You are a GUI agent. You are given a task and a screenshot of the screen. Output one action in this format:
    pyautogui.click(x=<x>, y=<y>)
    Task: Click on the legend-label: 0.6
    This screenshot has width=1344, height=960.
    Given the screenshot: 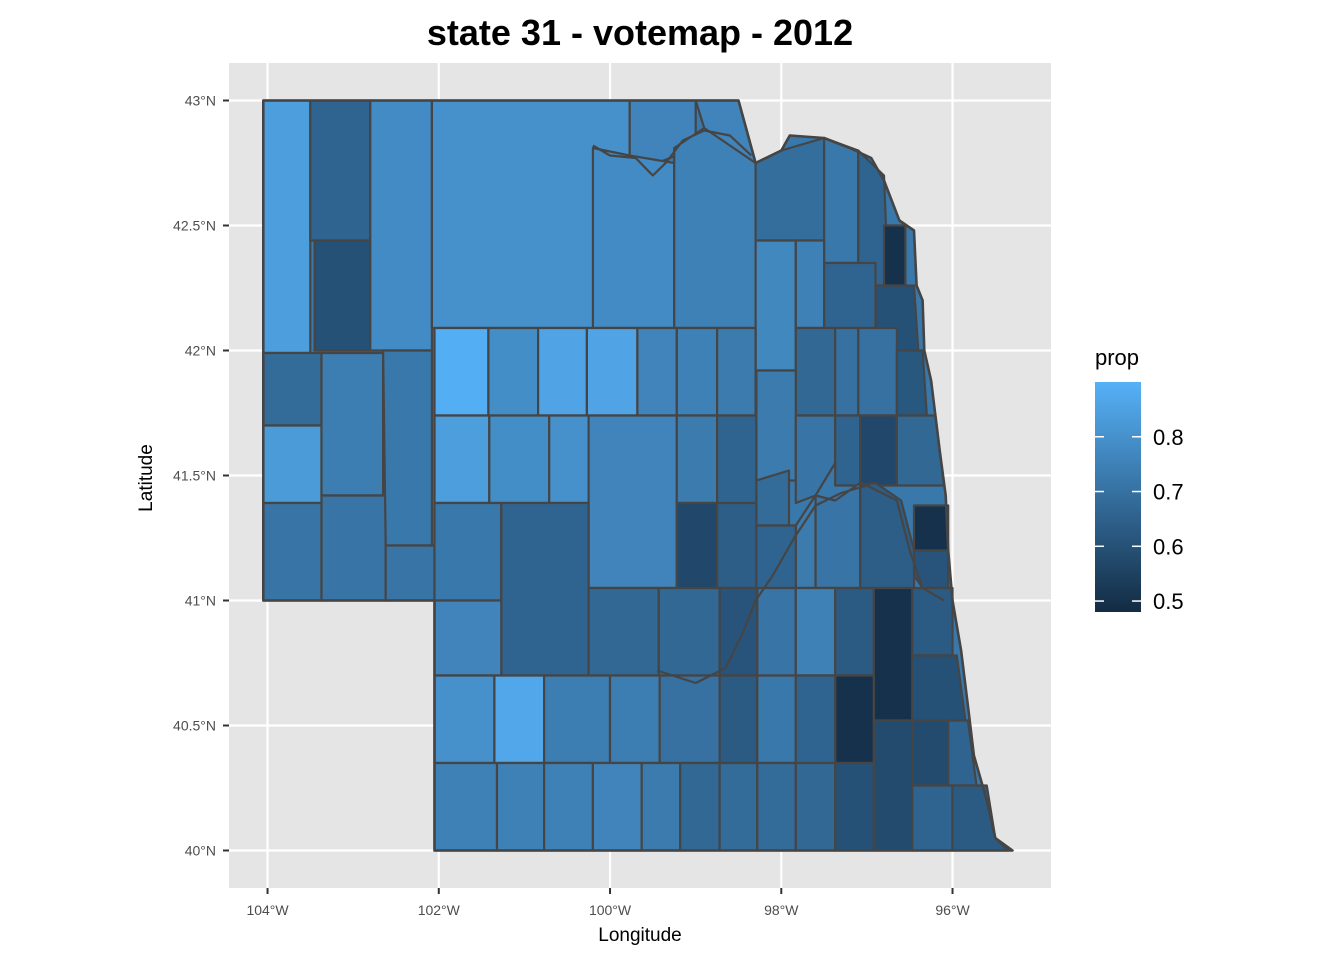 What is the action you would take?
    pyautogui.click(x=1168, y=546)
    